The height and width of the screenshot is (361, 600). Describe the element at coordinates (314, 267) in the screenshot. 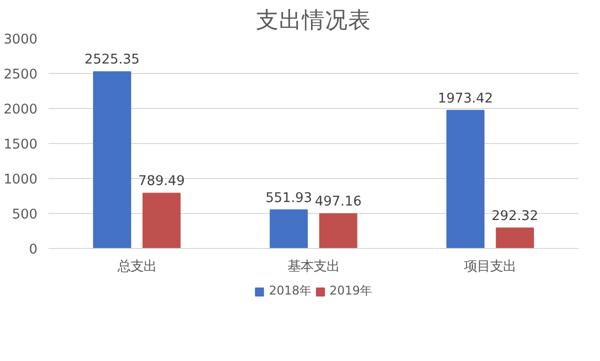

I see `x-tick-label: 基本支出` at that location.